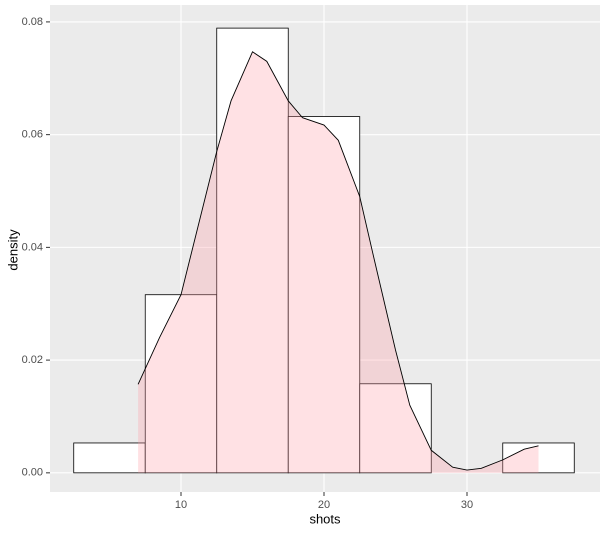 The width and height of the screenshot is (608, 535). I want to click on x-axis-title: shots, so click(325, 518).